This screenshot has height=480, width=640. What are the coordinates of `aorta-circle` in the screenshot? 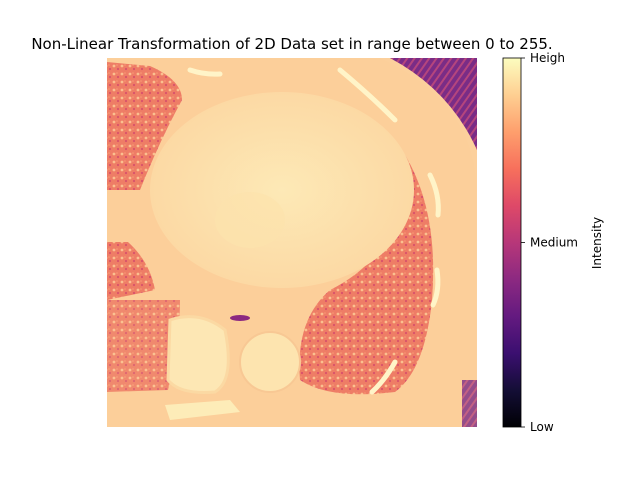 It's located at (270, 362).